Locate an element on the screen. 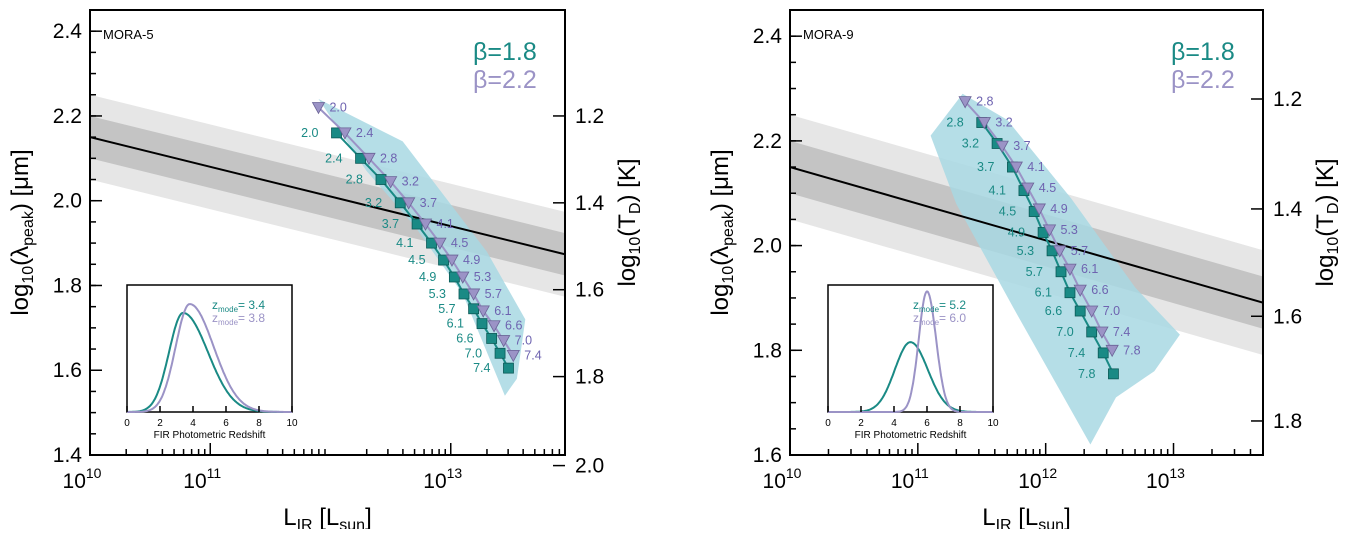  redshift-label: 7.8 is located at coordinates (1131, 350).